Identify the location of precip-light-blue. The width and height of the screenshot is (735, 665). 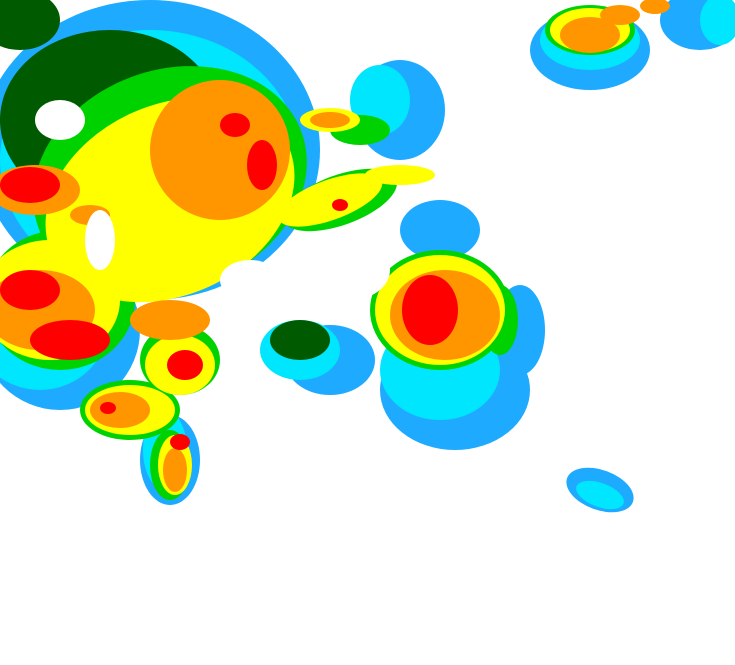
(440, 230).